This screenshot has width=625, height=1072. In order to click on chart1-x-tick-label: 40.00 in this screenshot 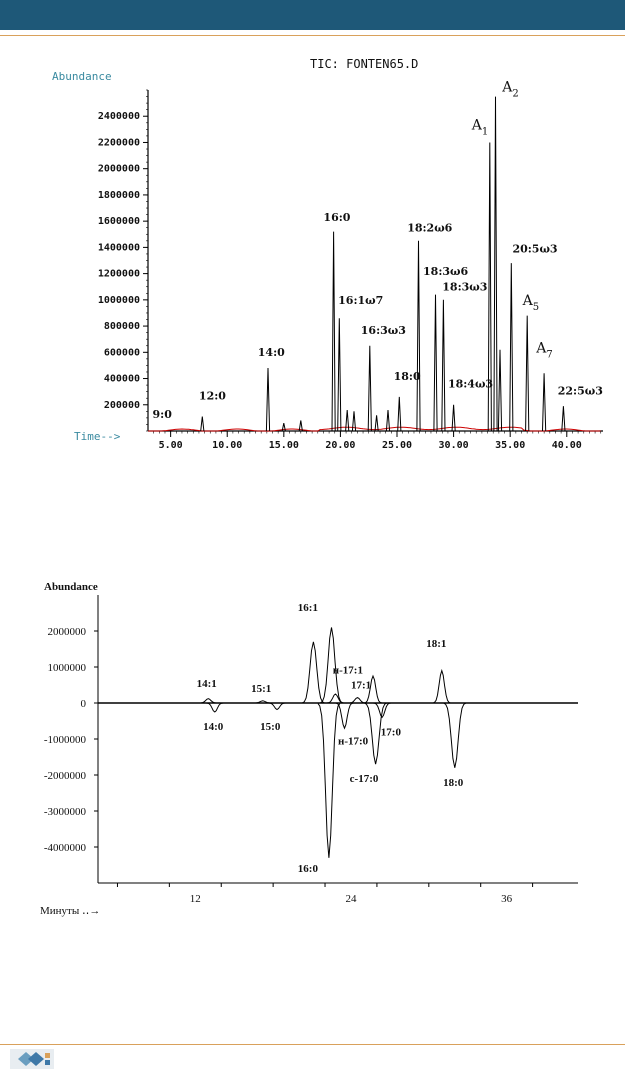, I will do `click(567, 445)`.